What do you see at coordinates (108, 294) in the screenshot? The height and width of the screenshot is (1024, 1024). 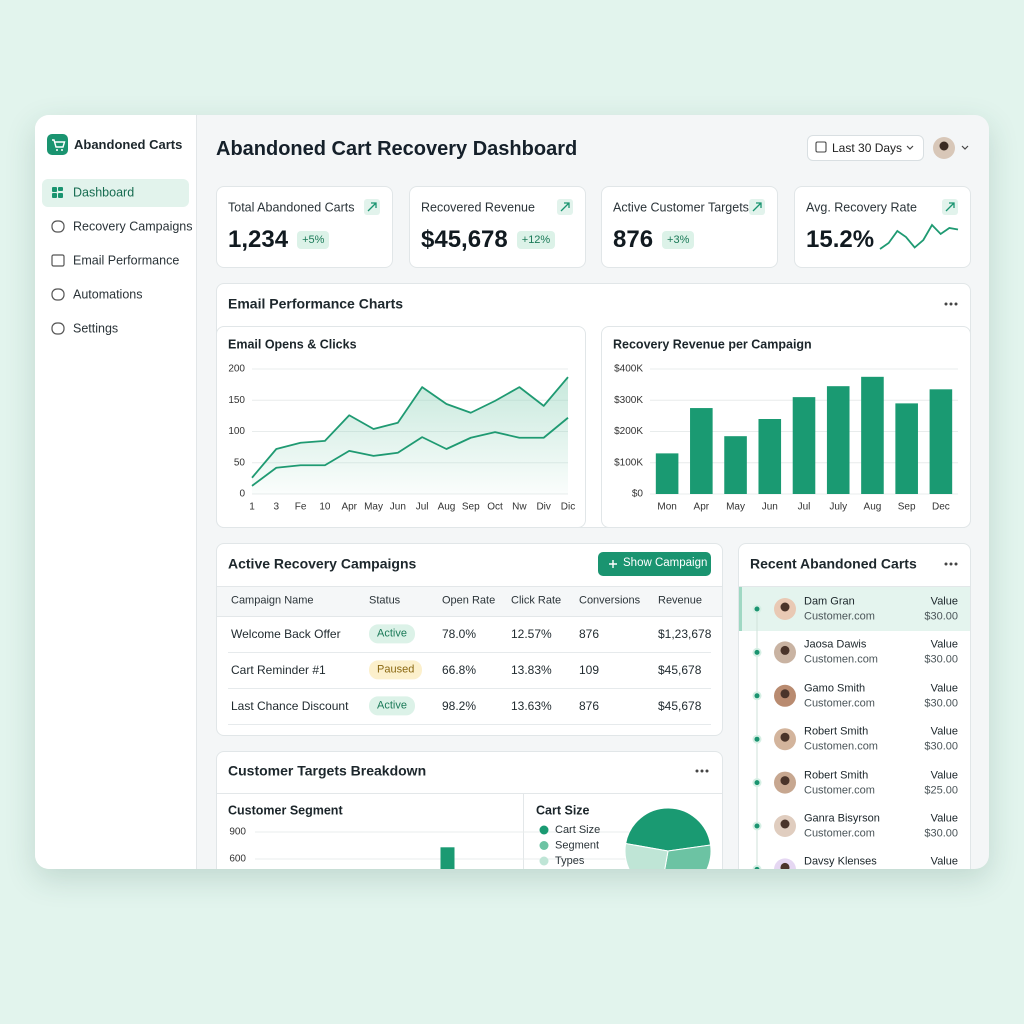 I see `nav-item: Automations` at bounding box center [108, 294].